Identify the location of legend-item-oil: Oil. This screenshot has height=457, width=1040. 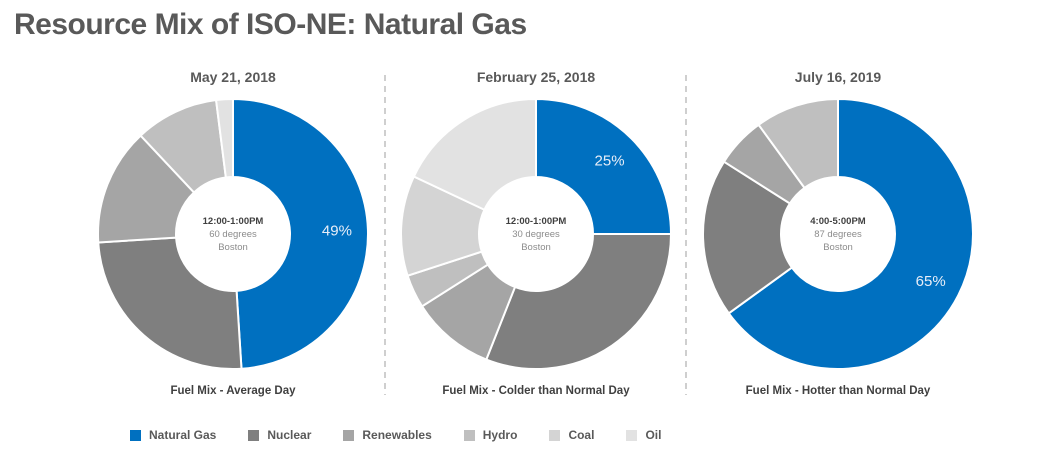
(643, 435).